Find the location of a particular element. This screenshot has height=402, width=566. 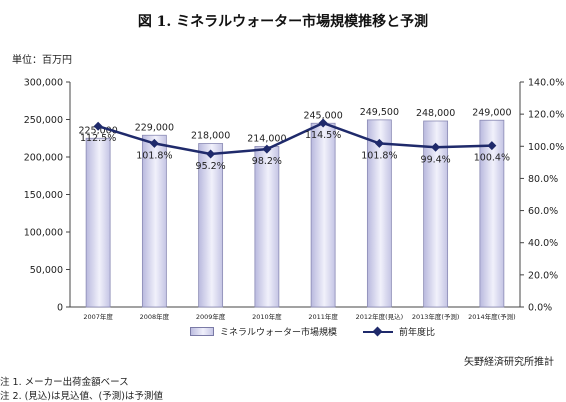

bar-value-label: 245,000 is located at coordinates (322, 115).